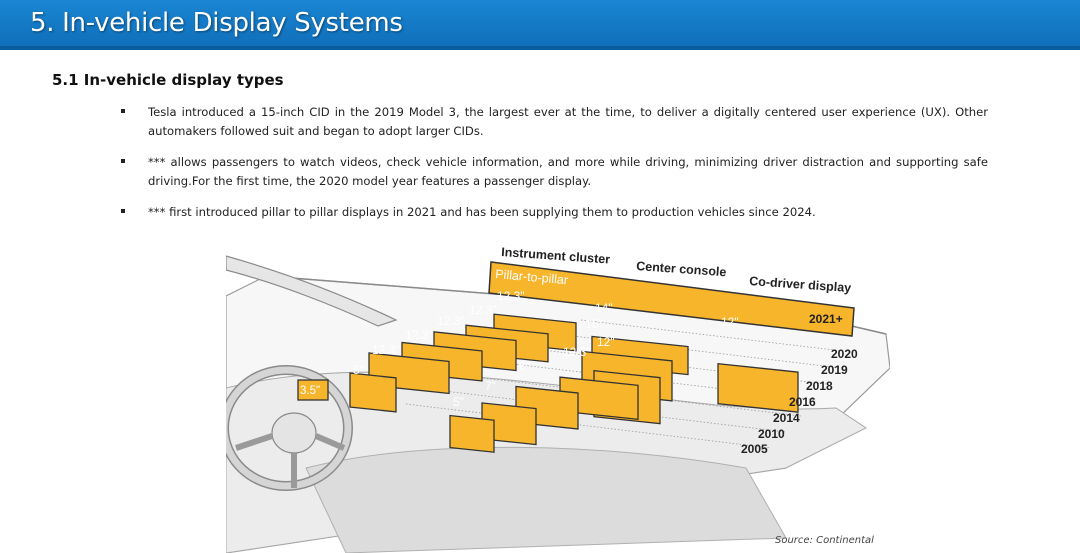 This screenshot has width=1080, height=553. Describe the element at coordinates (834, 370) in the screenshot. I see `year-label-2019: 2019` at that location.